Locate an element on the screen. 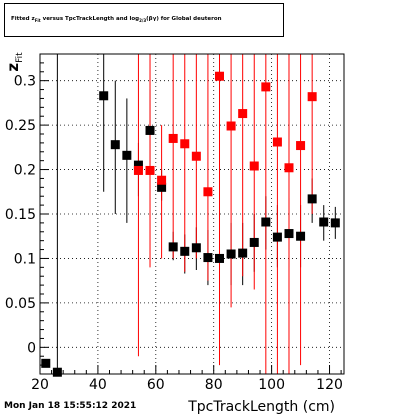 The image size is (400, 414). y-tick-label: 0.3 is located at coordinates (25, 82).